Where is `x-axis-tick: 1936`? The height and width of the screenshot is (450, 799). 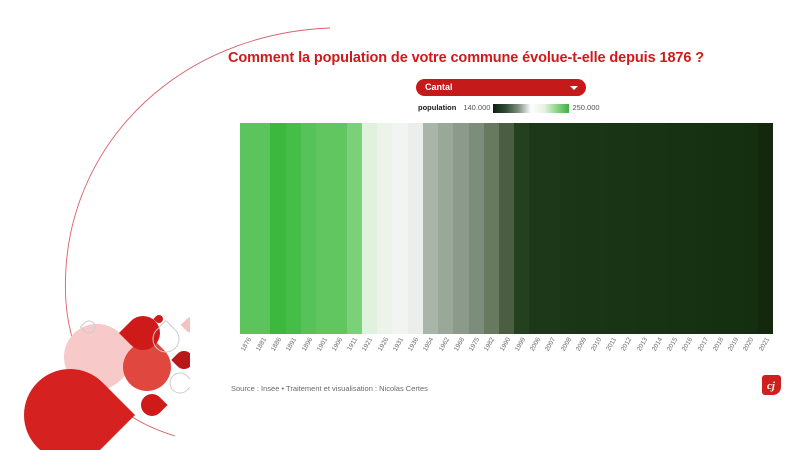 x-axis-tick: 1936 is located at coordinates (415, 355).